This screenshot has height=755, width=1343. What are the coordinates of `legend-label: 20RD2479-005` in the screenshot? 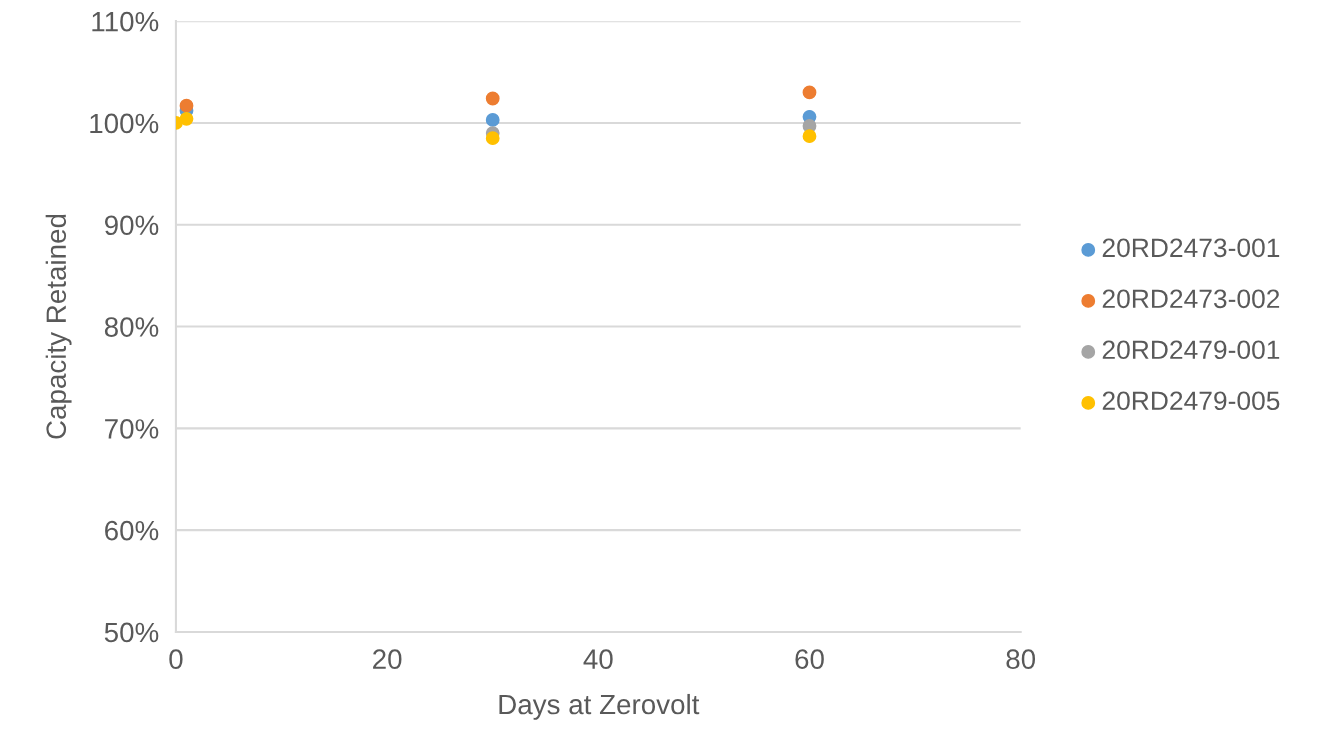 It's located at (1191, 401).